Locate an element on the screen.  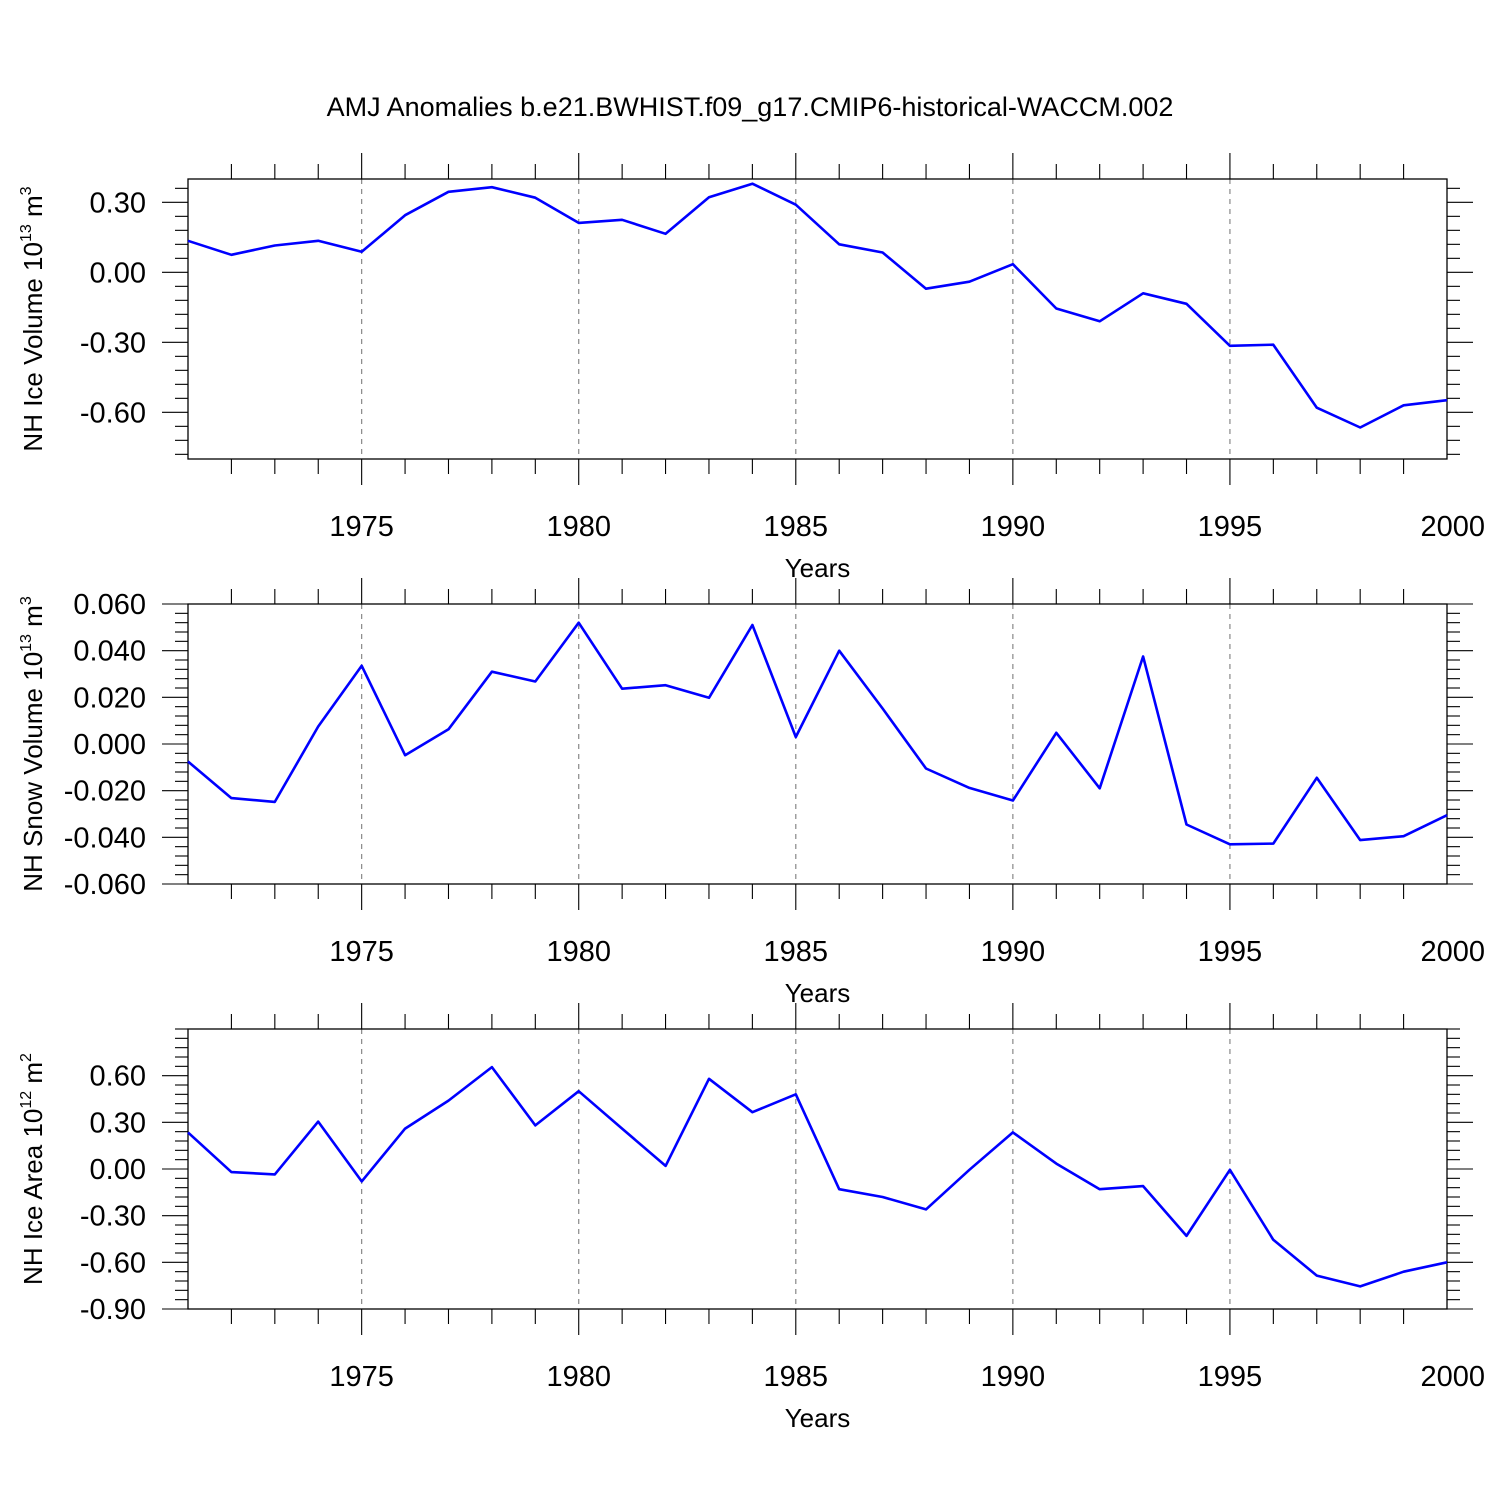
y-axis-label-unit-exponent: 2 is located at coordinates (26, 1057).